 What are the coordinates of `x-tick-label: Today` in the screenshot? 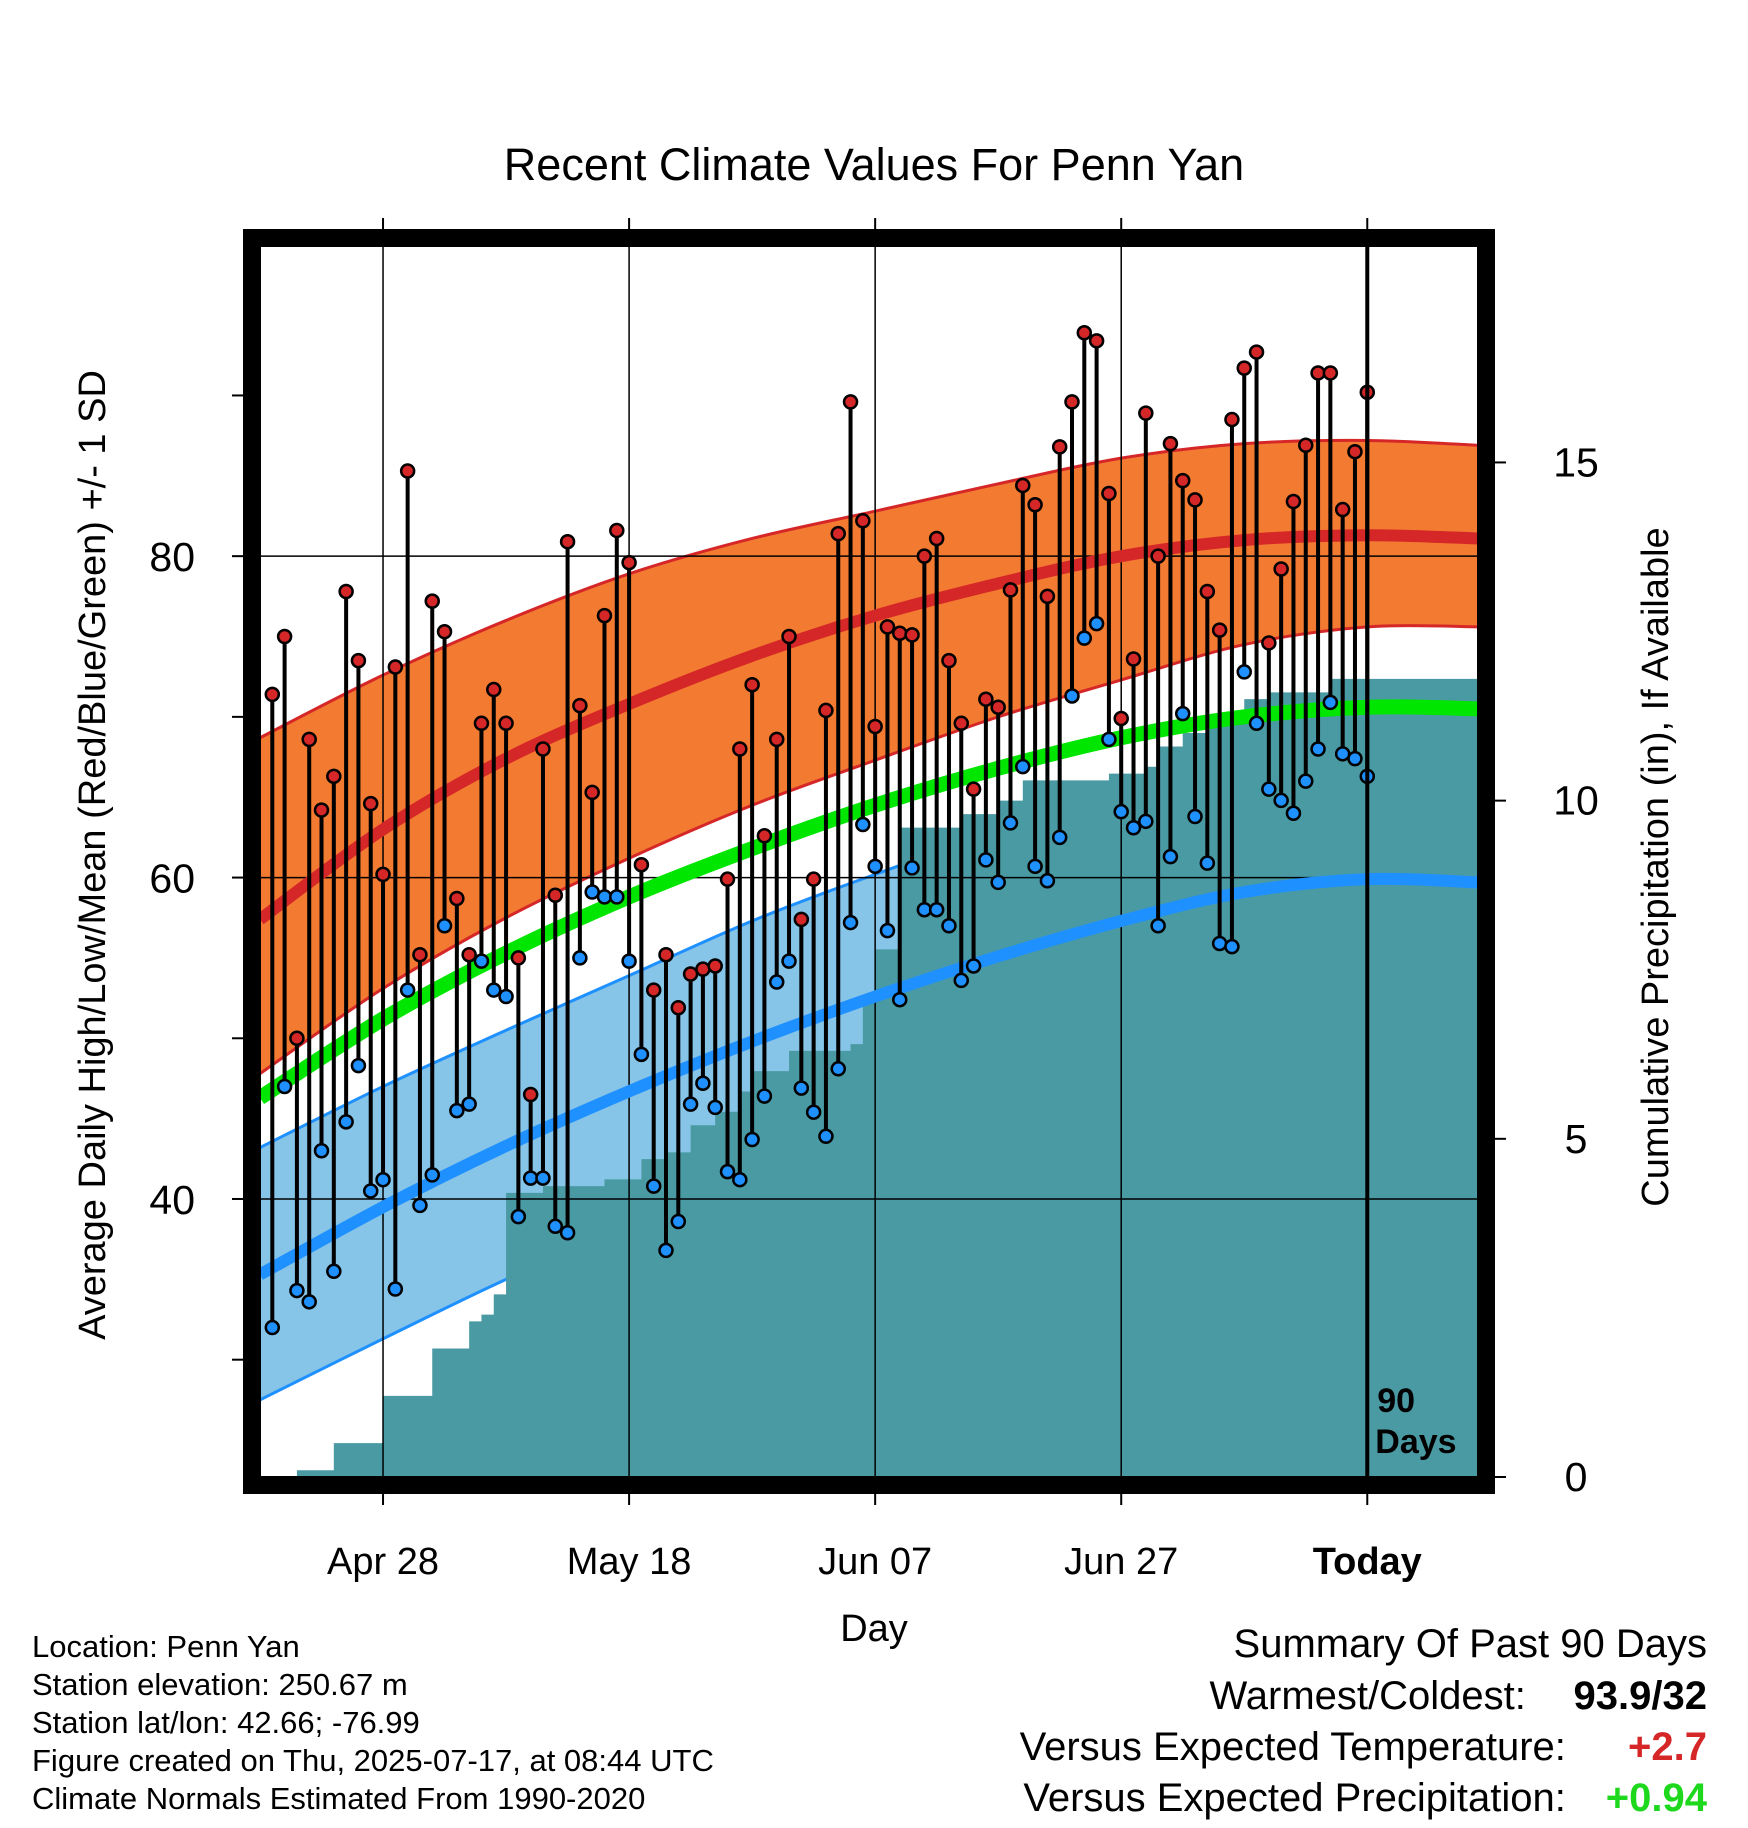 It's located at (1367, 1562).